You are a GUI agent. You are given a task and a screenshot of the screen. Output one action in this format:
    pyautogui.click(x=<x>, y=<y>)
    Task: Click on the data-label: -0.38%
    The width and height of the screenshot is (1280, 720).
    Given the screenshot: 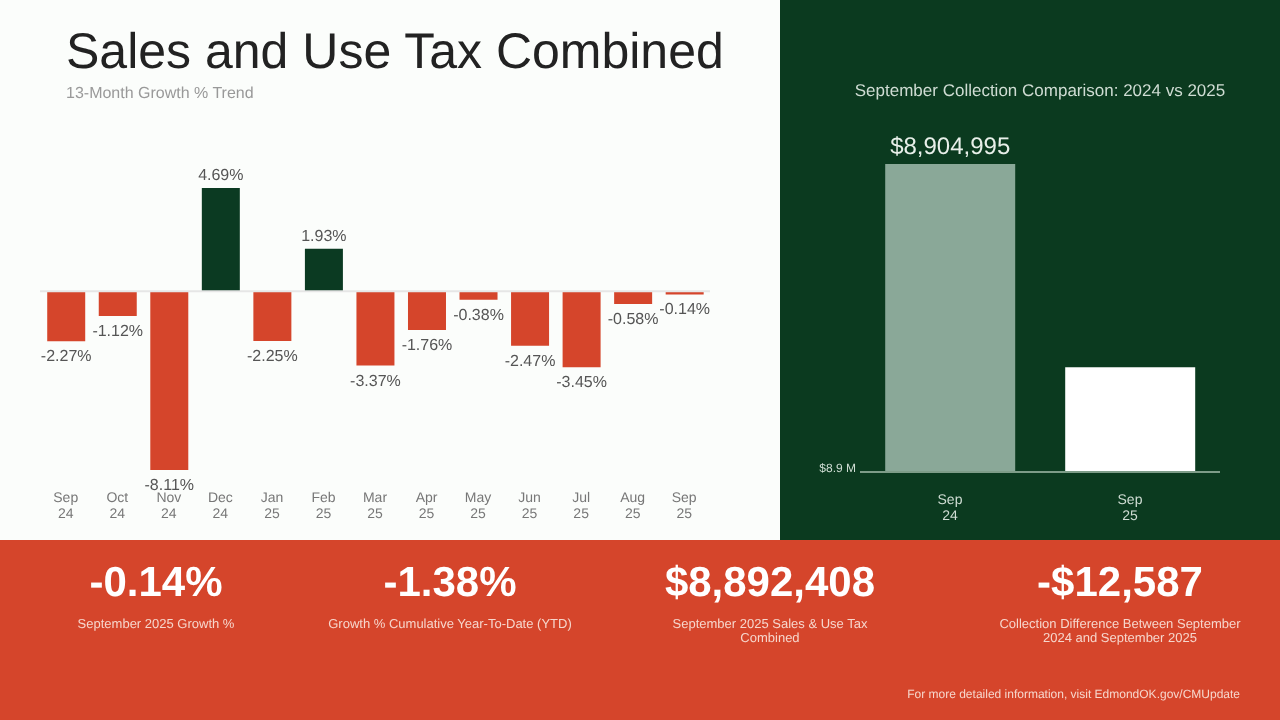 What is the action you would take?
    pyautogui.click(x=478, y=314)
    